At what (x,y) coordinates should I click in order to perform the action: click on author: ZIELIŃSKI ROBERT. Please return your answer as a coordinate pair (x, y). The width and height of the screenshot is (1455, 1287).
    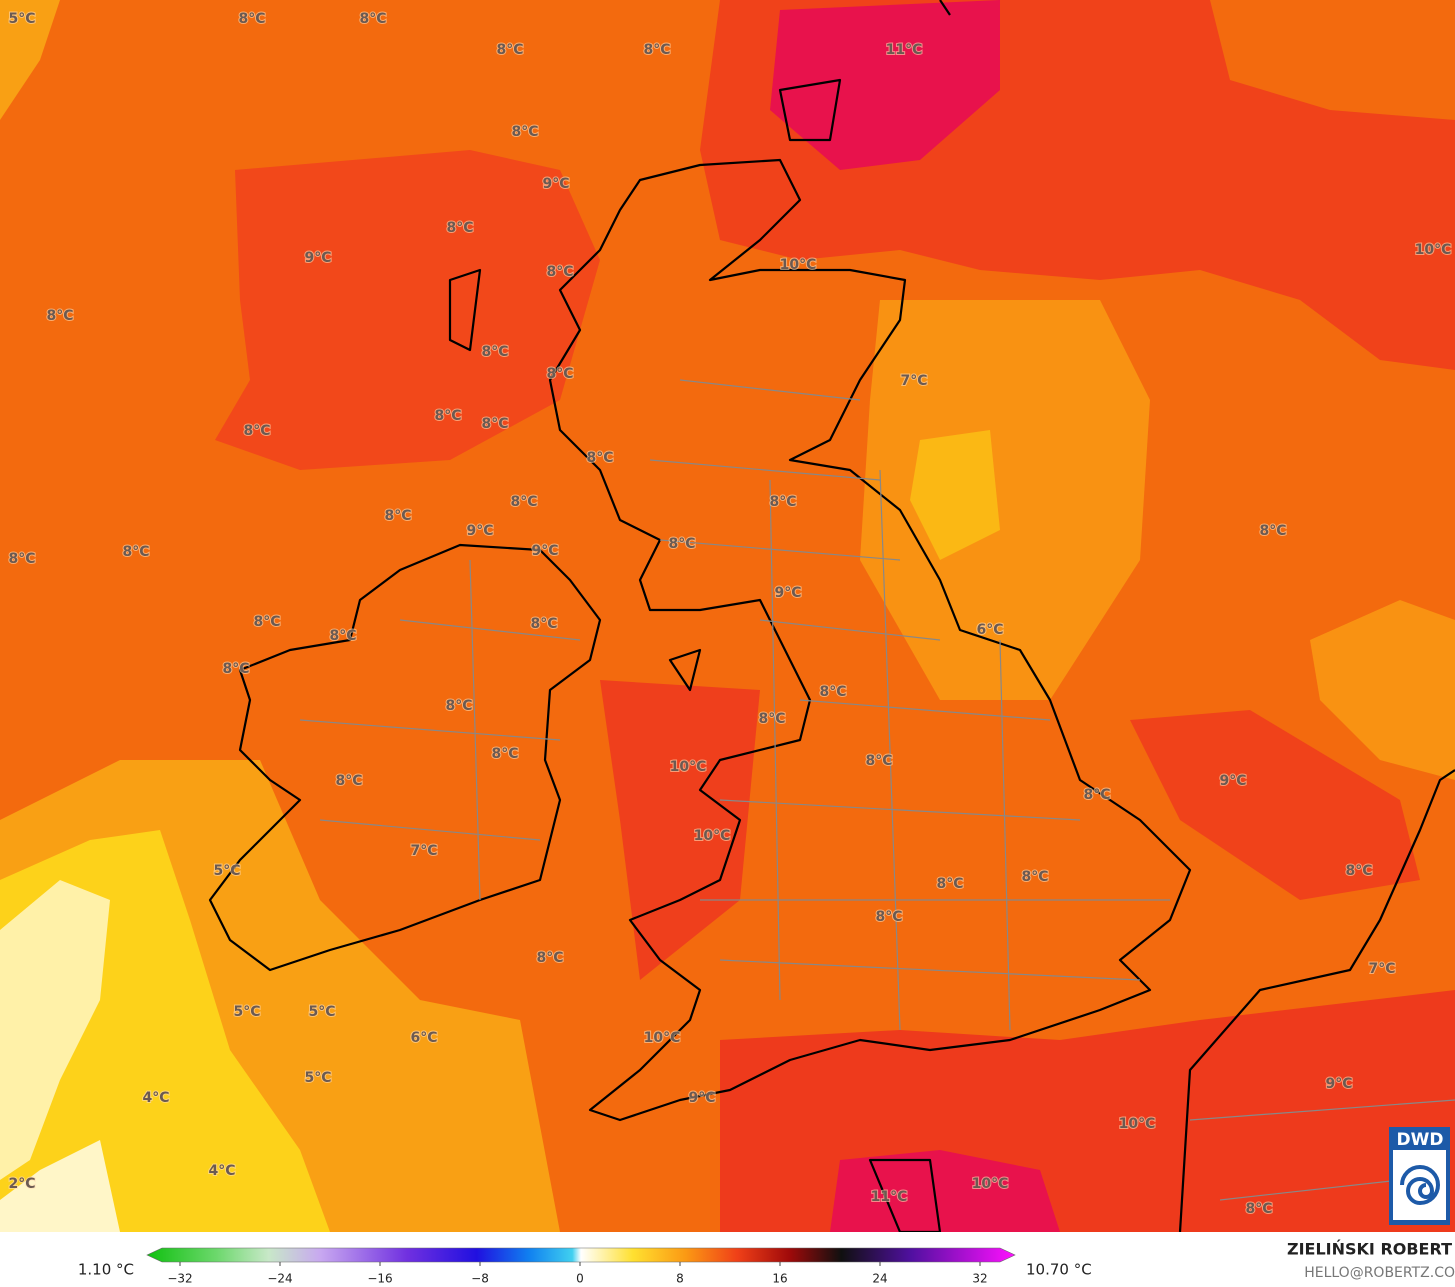
    Looking at the image, I should click on (1369, 1249).